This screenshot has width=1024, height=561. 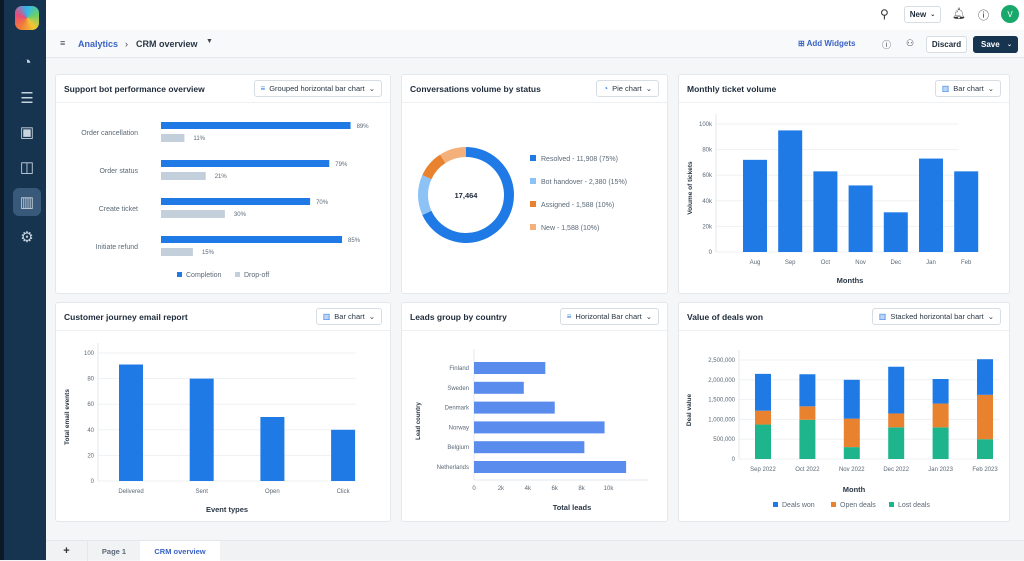 What do you see at coordinates (209, 41) in the screenshot?
I see `dashboard-dropdown-icon: ▼` at bounding box center [209, 41].